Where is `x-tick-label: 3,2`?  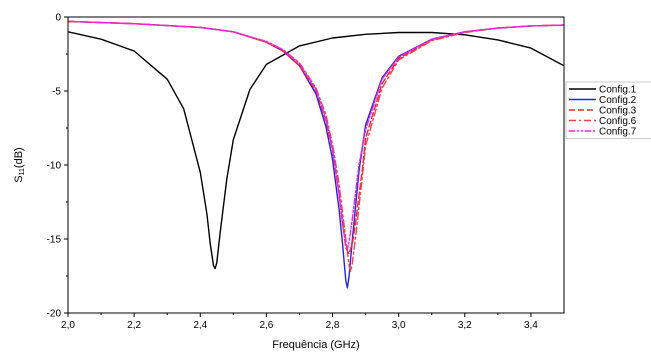
x-tick-label: 3,2 is located at coordinates (465, 325).